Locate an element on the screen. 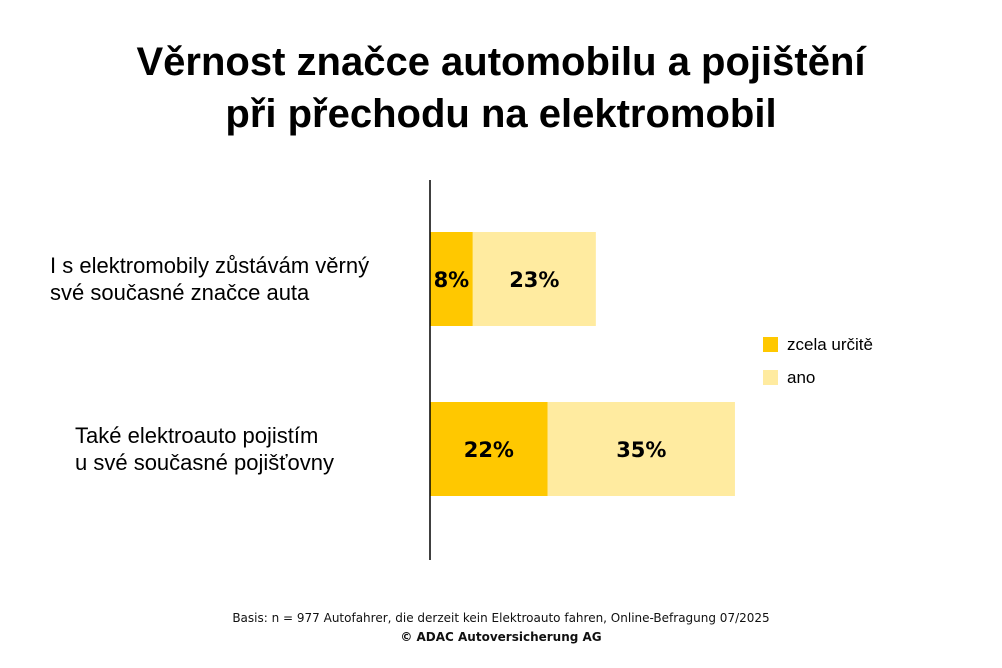 The width and height of the screenshot is (1002, 668). legend-label-ano: ano is located at coordinates (801, 377).